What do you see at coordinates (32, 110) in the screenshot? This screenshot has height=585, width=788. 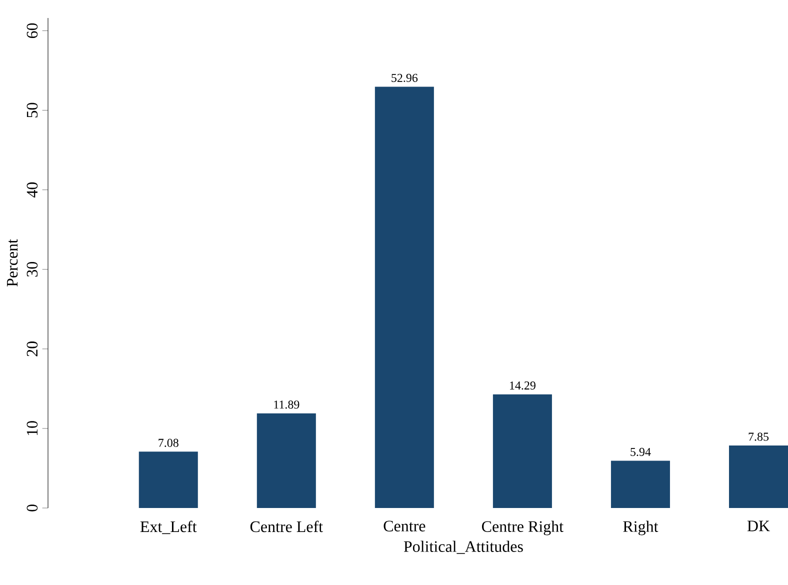 I see `y-tick-label: 50` at bounding box center [32, 110].